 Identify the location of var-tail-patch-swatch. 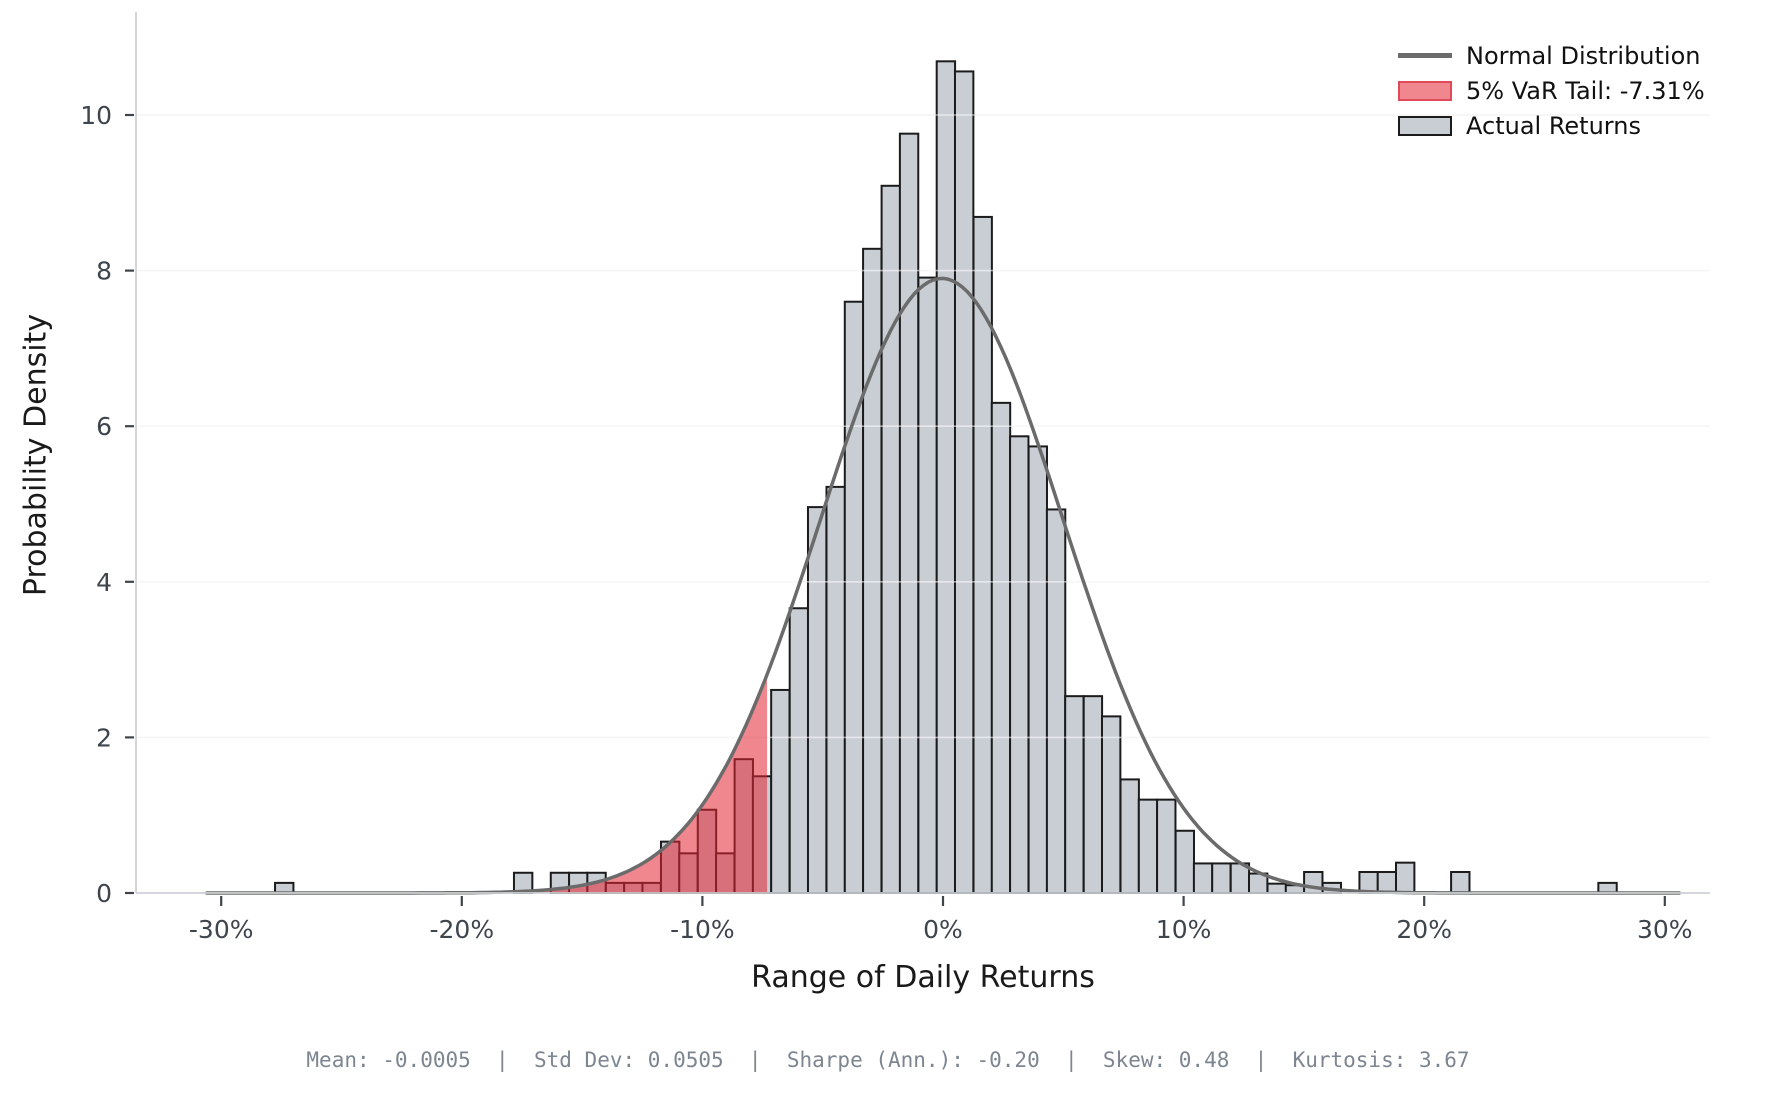
(1425, 90).